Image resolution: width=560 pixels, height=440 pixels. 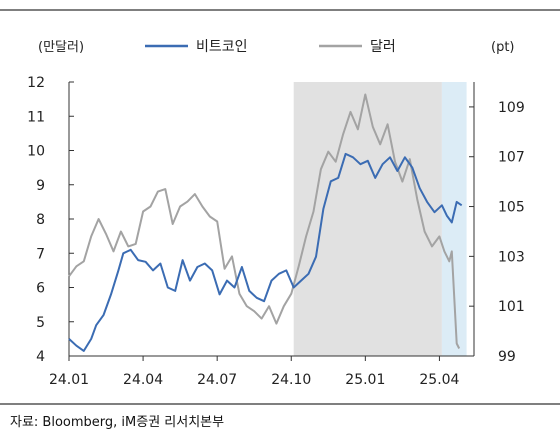 What do you see at coordinates (36, 152) in the screenshot?
I see `y-left-tick-label: 10` at bounding box center [36, 152].